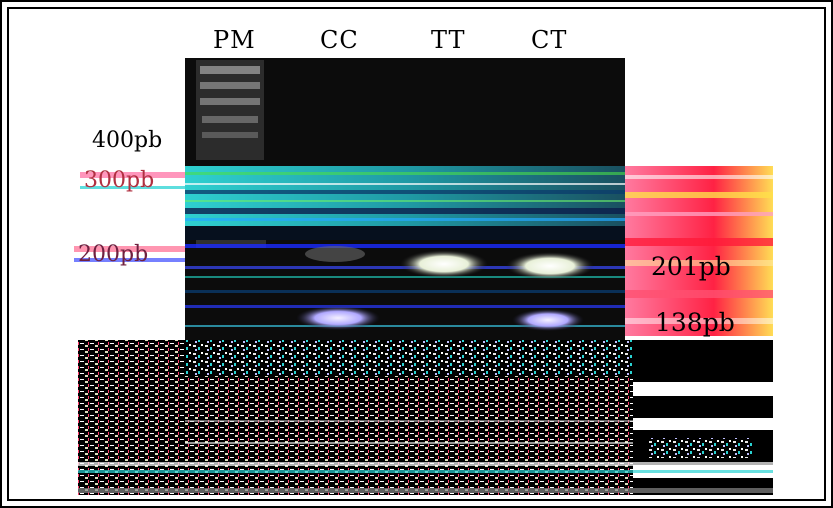 This screenshot has height=508, width=833. Describe the element at coordinates (113, 254) in the screenshot. I see `marker-200: 200pb` at that location.